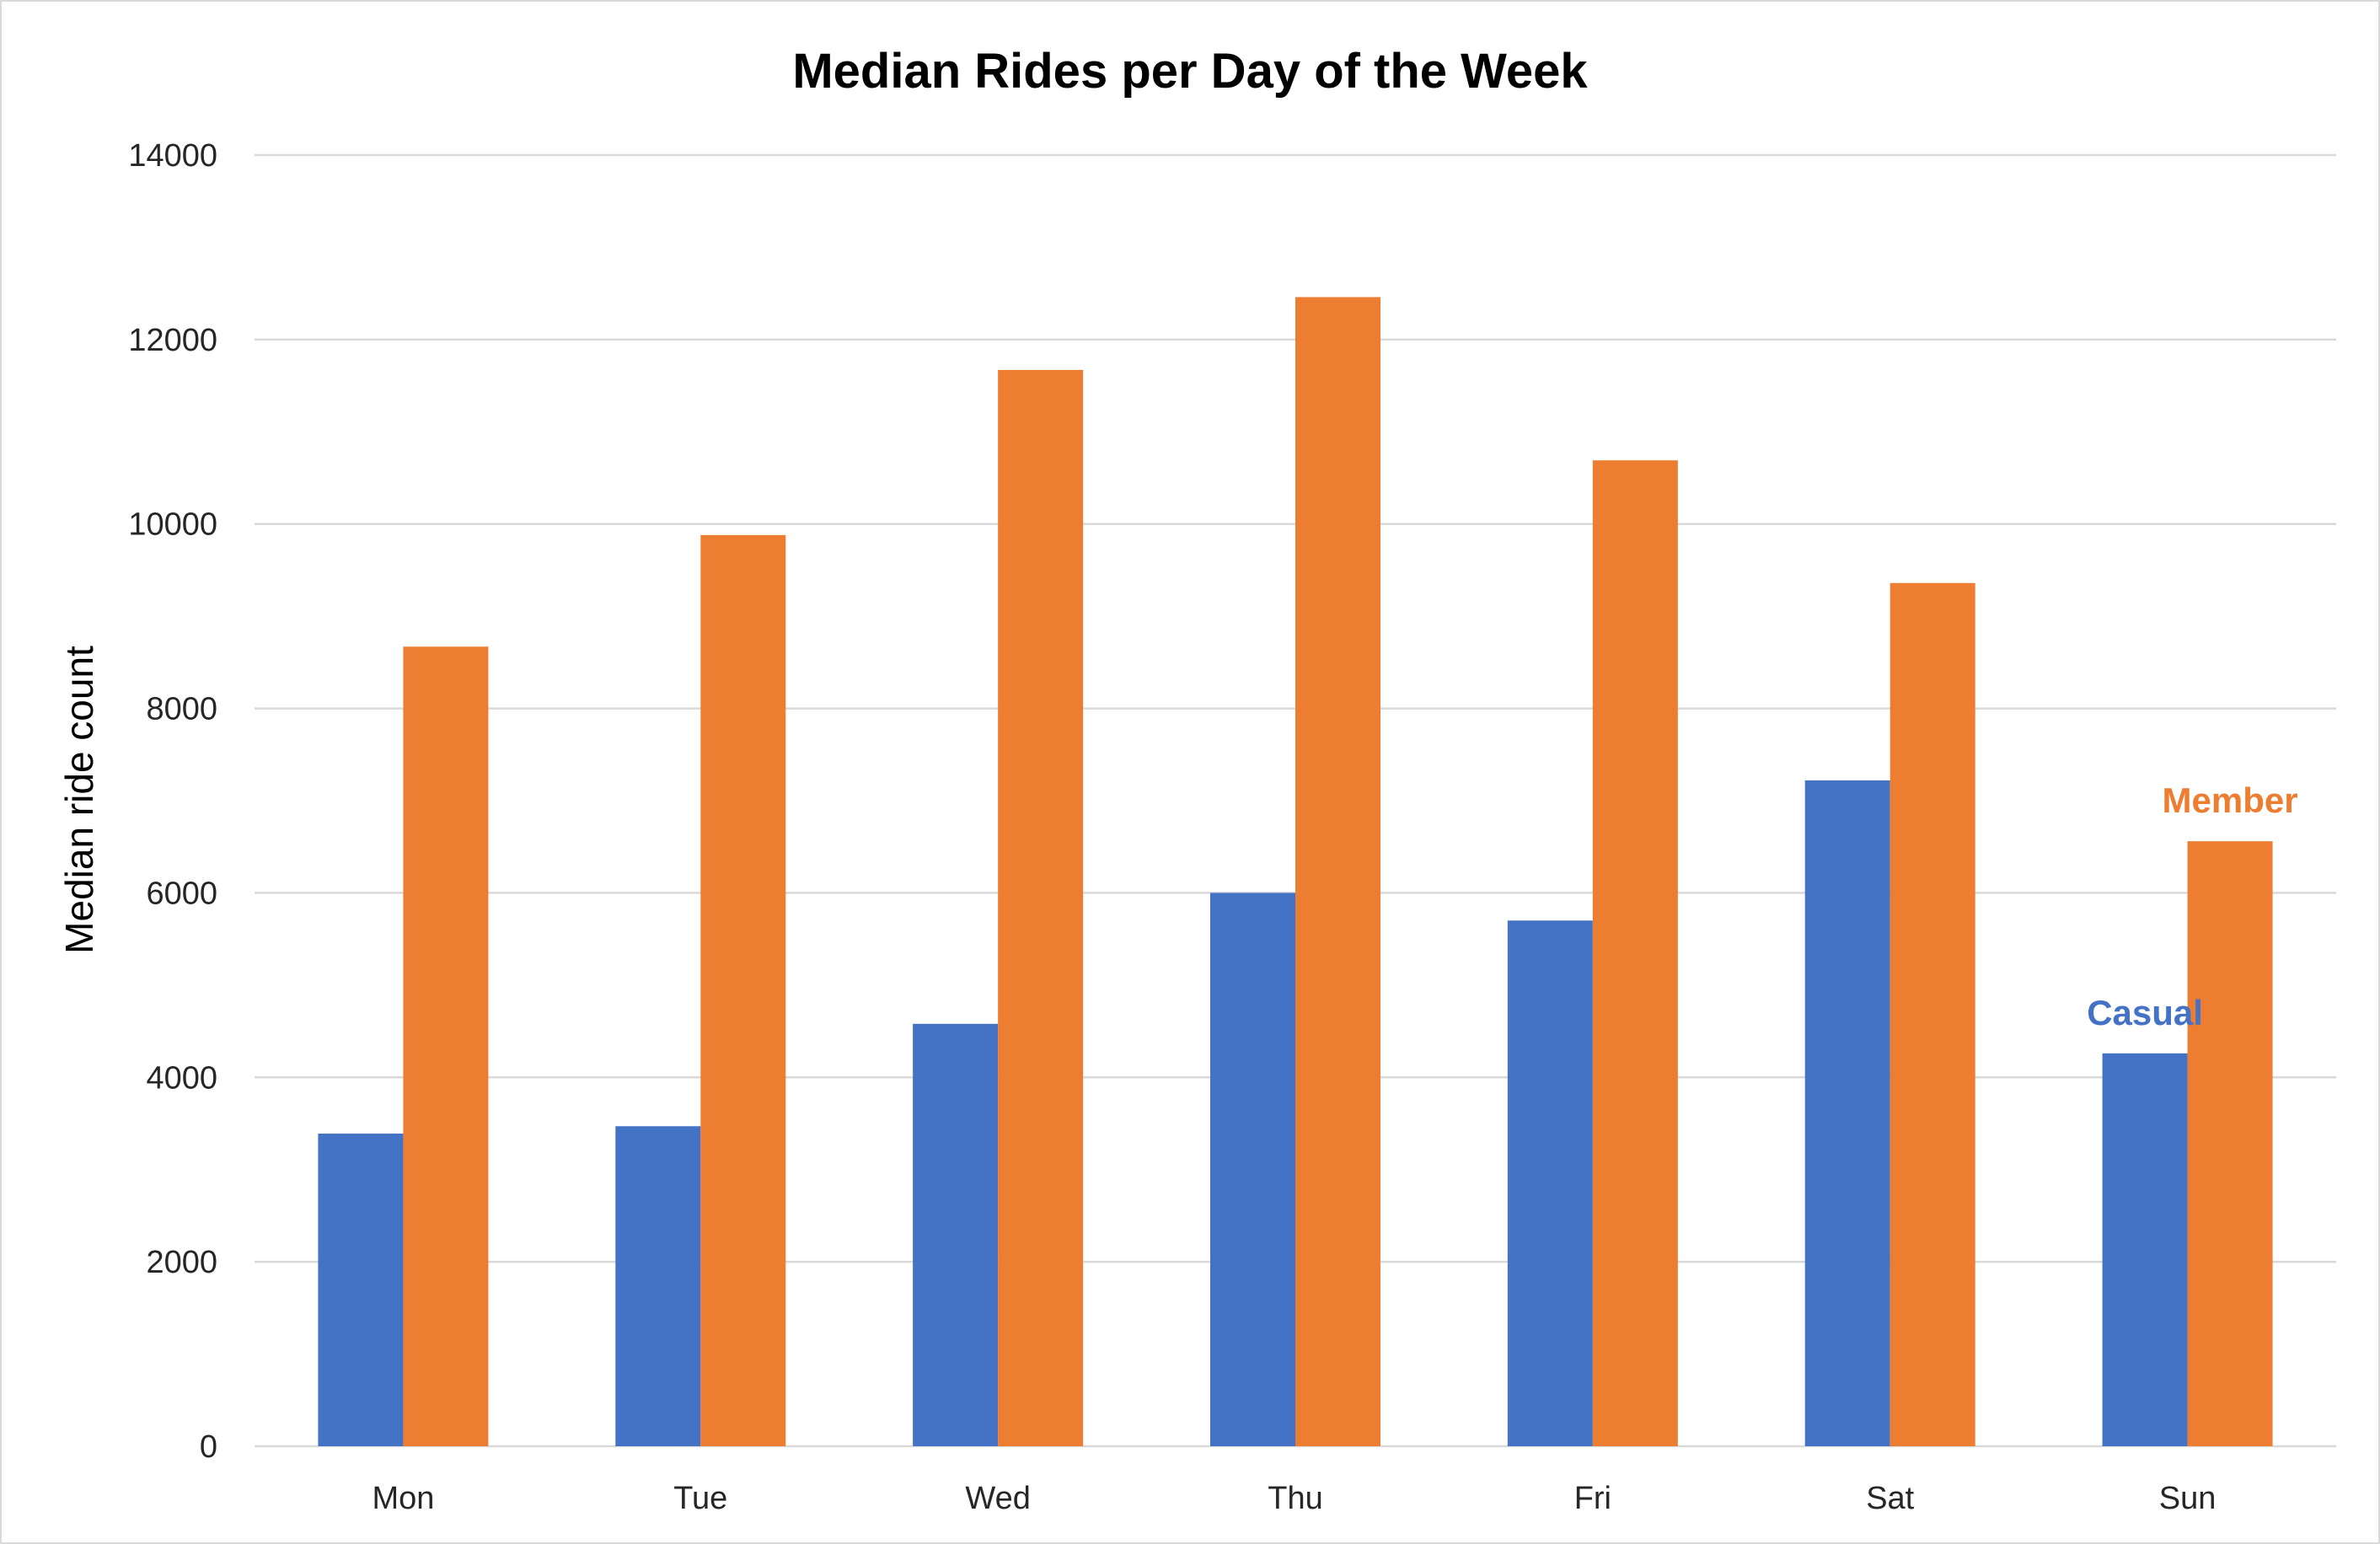  Describe the element at coordinates (1190, 71) in the screenshot. I see `chart-title: Median Rides per Day of the Week` at that location.